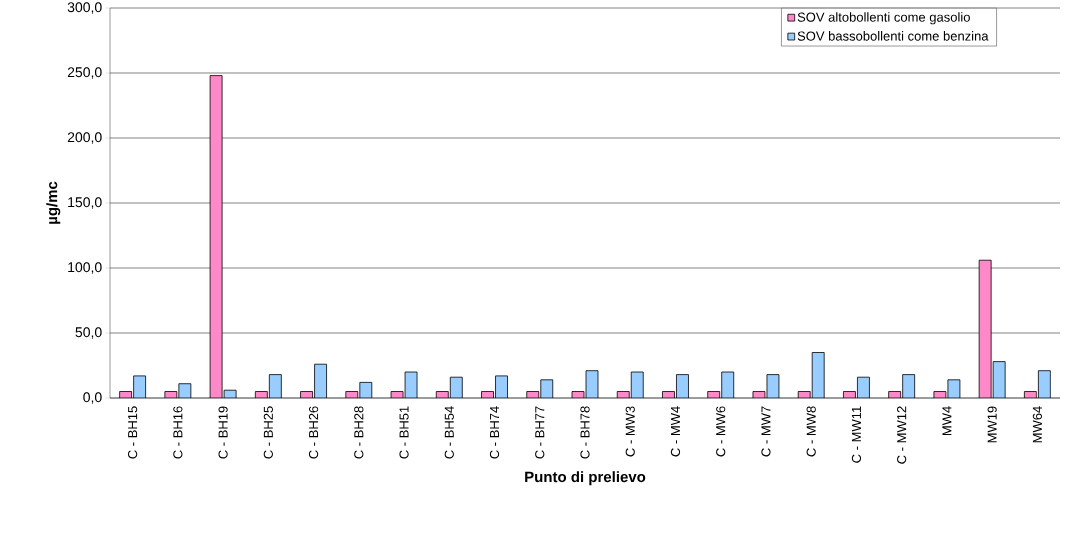 The height and width of the screenshot is (558, 1079). I want to click on x-tick-label: C - BH28, so click(359, 432).